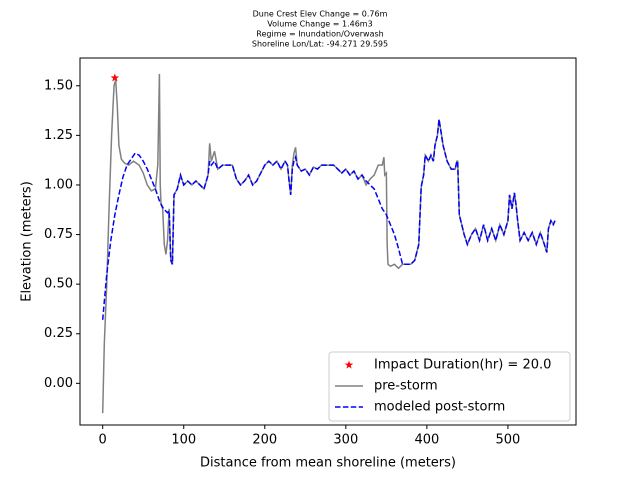 The image size is (640, 480). What do you see at coordinates (462, 365) in the screenshot?
I see `legend-label: Impact Duration(hr) = 20.0` at bounding box center [462, 365].